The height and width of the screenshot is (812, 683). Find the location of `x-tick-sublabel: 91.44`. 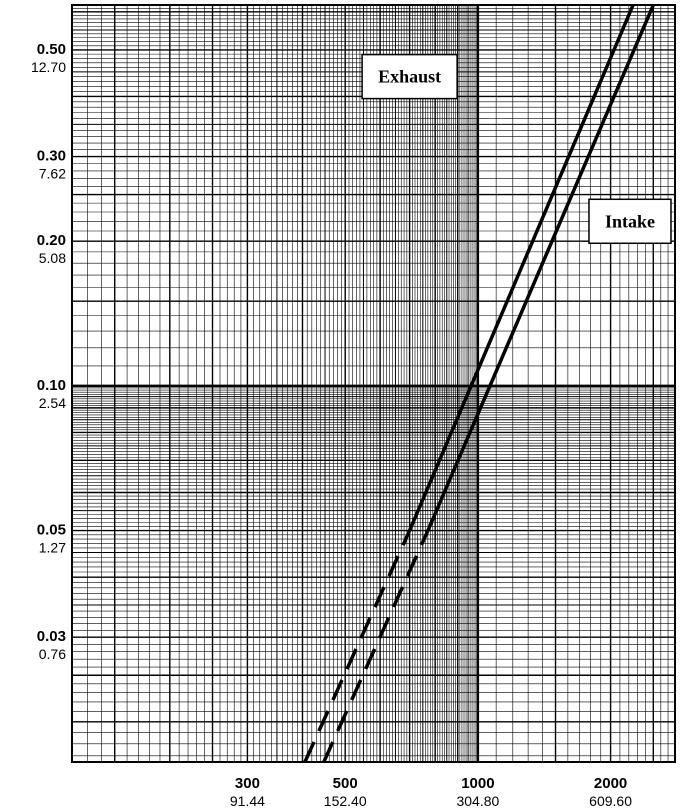

x-tick-sublabel: 91.44 is located at coordinates (247, 801).